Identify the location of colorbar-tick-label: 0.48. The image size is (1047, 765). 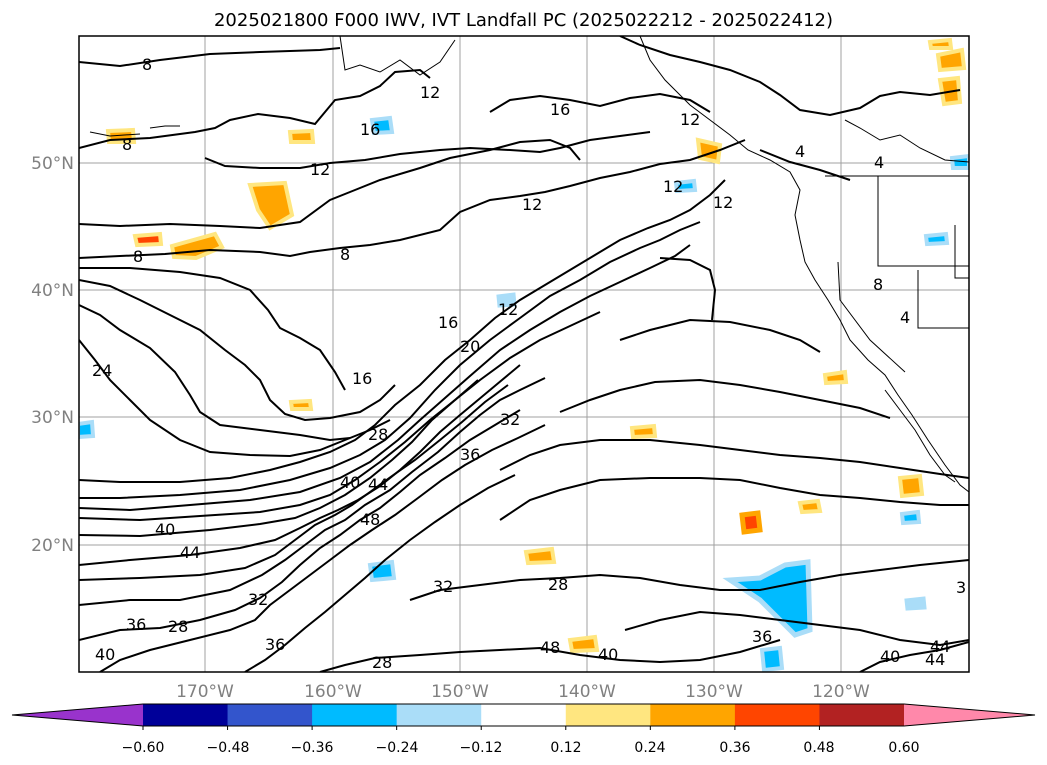
(818, 748).